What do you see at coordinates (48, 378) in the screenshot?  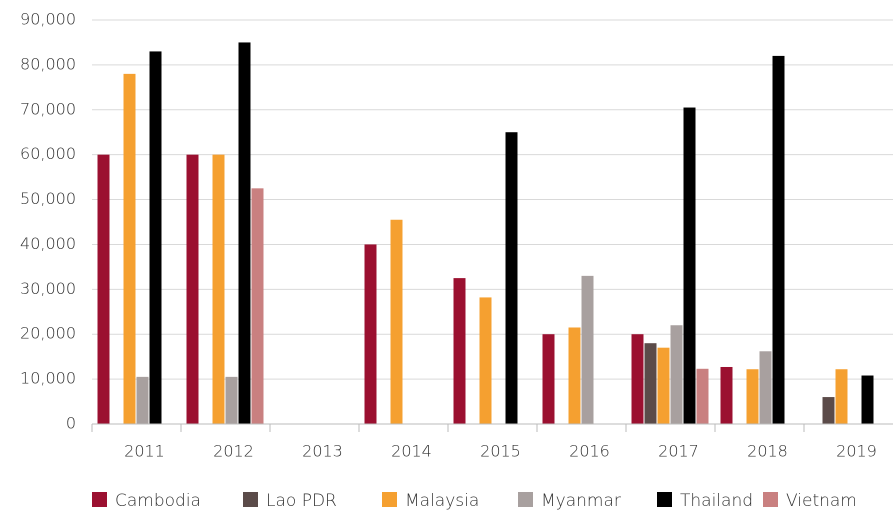 I see `y-tick-label: 10,000` at bounding box center [48, 378].